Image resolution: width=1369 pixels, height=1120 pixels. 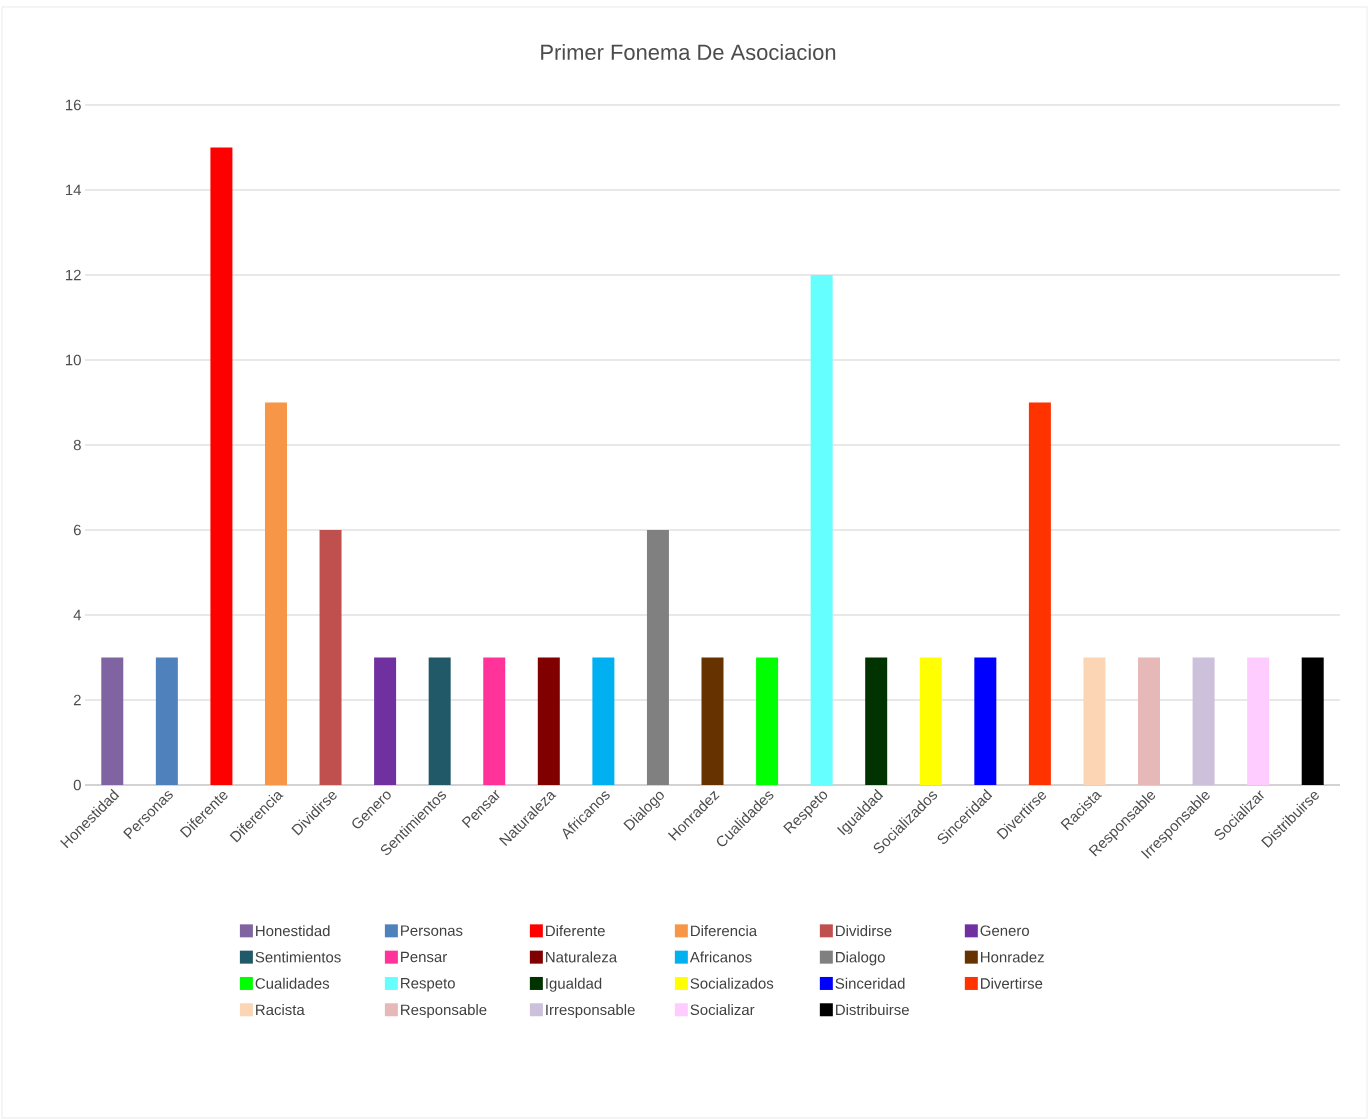 What do you see at coordinates (280, 1010) in the screenshot?
I see `legend-label: Racista` at bounding box center [280, 1010].